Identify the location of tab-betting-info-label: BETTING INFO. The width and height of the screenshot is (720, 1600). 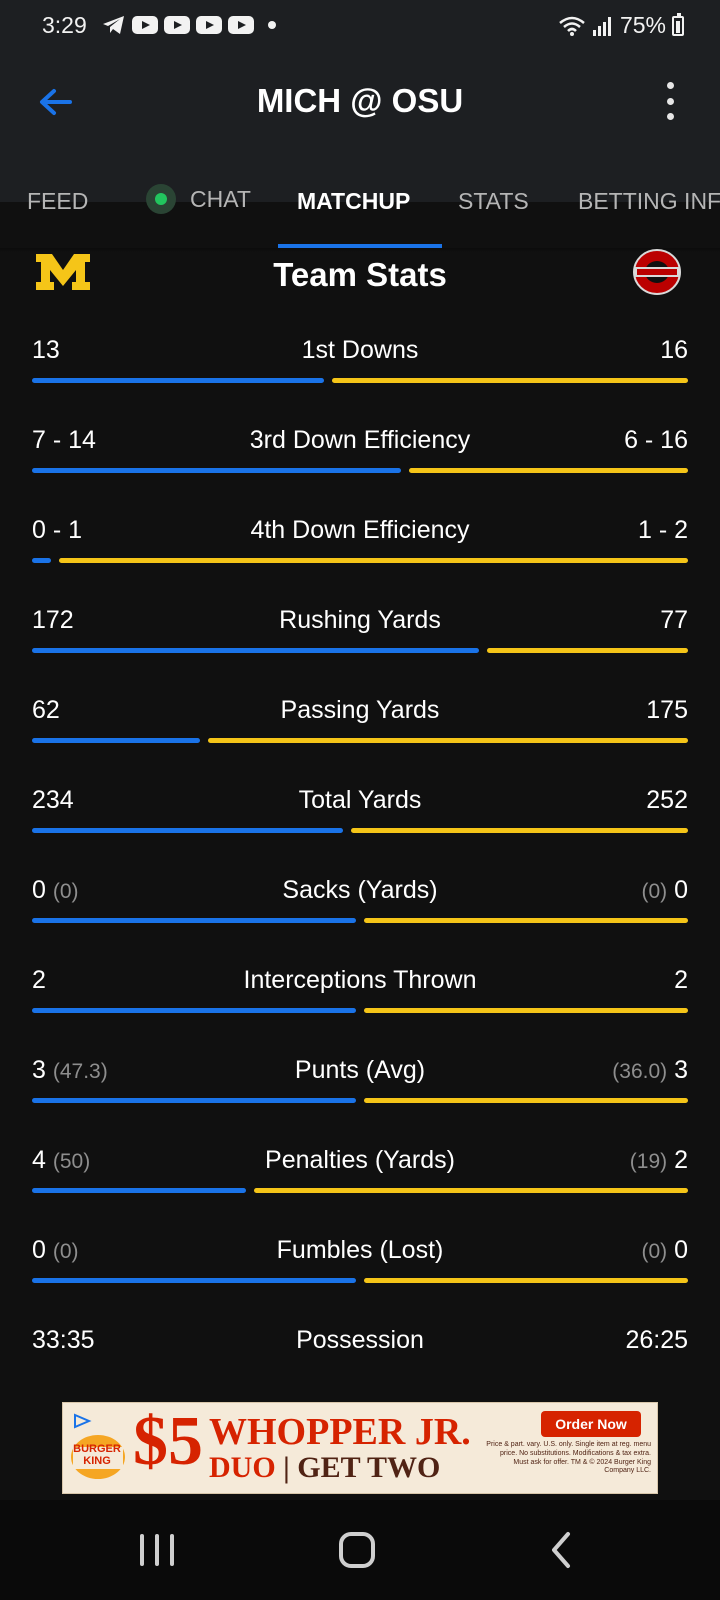
(649, 201).